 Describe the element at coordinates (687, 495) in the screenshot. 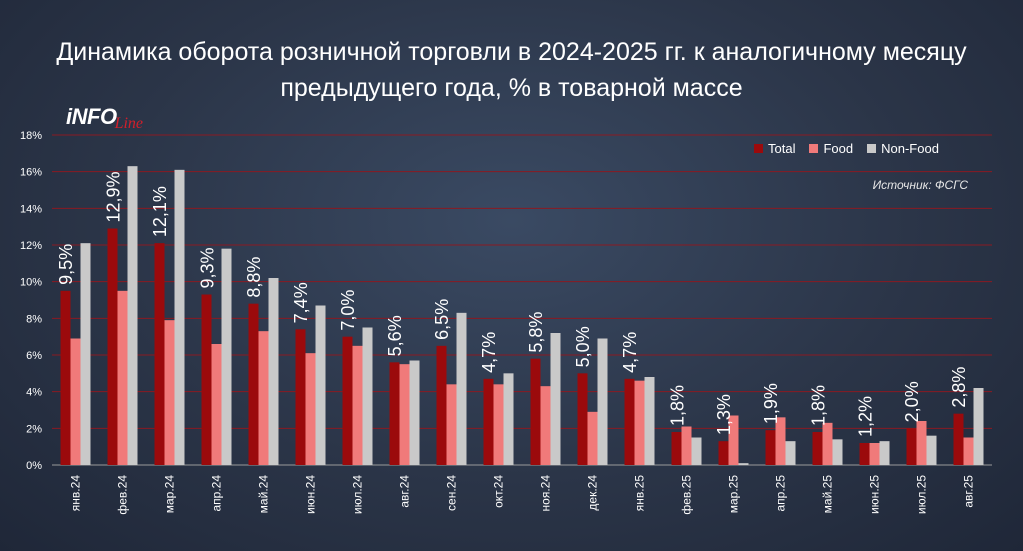

I see `x-tick-label: фев.25` at that location.